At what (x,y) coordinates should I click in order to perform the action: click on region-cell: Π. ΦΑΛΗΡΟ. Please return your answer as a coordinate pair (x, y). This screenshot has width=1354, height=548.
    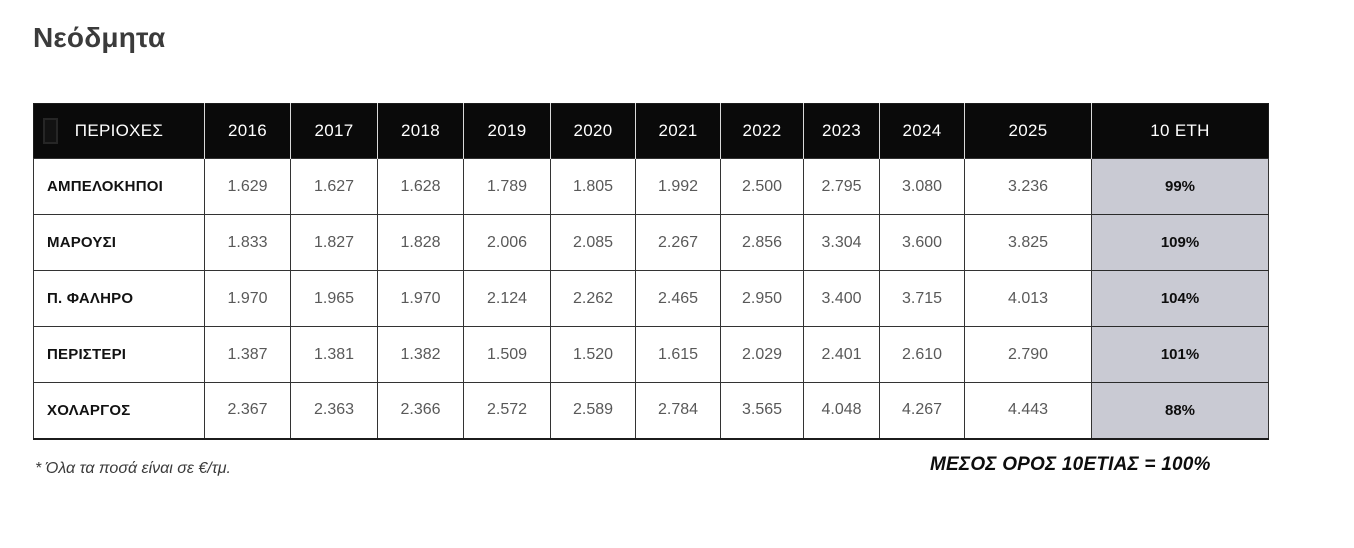
    Looking at the image, I should click on (119, 298).